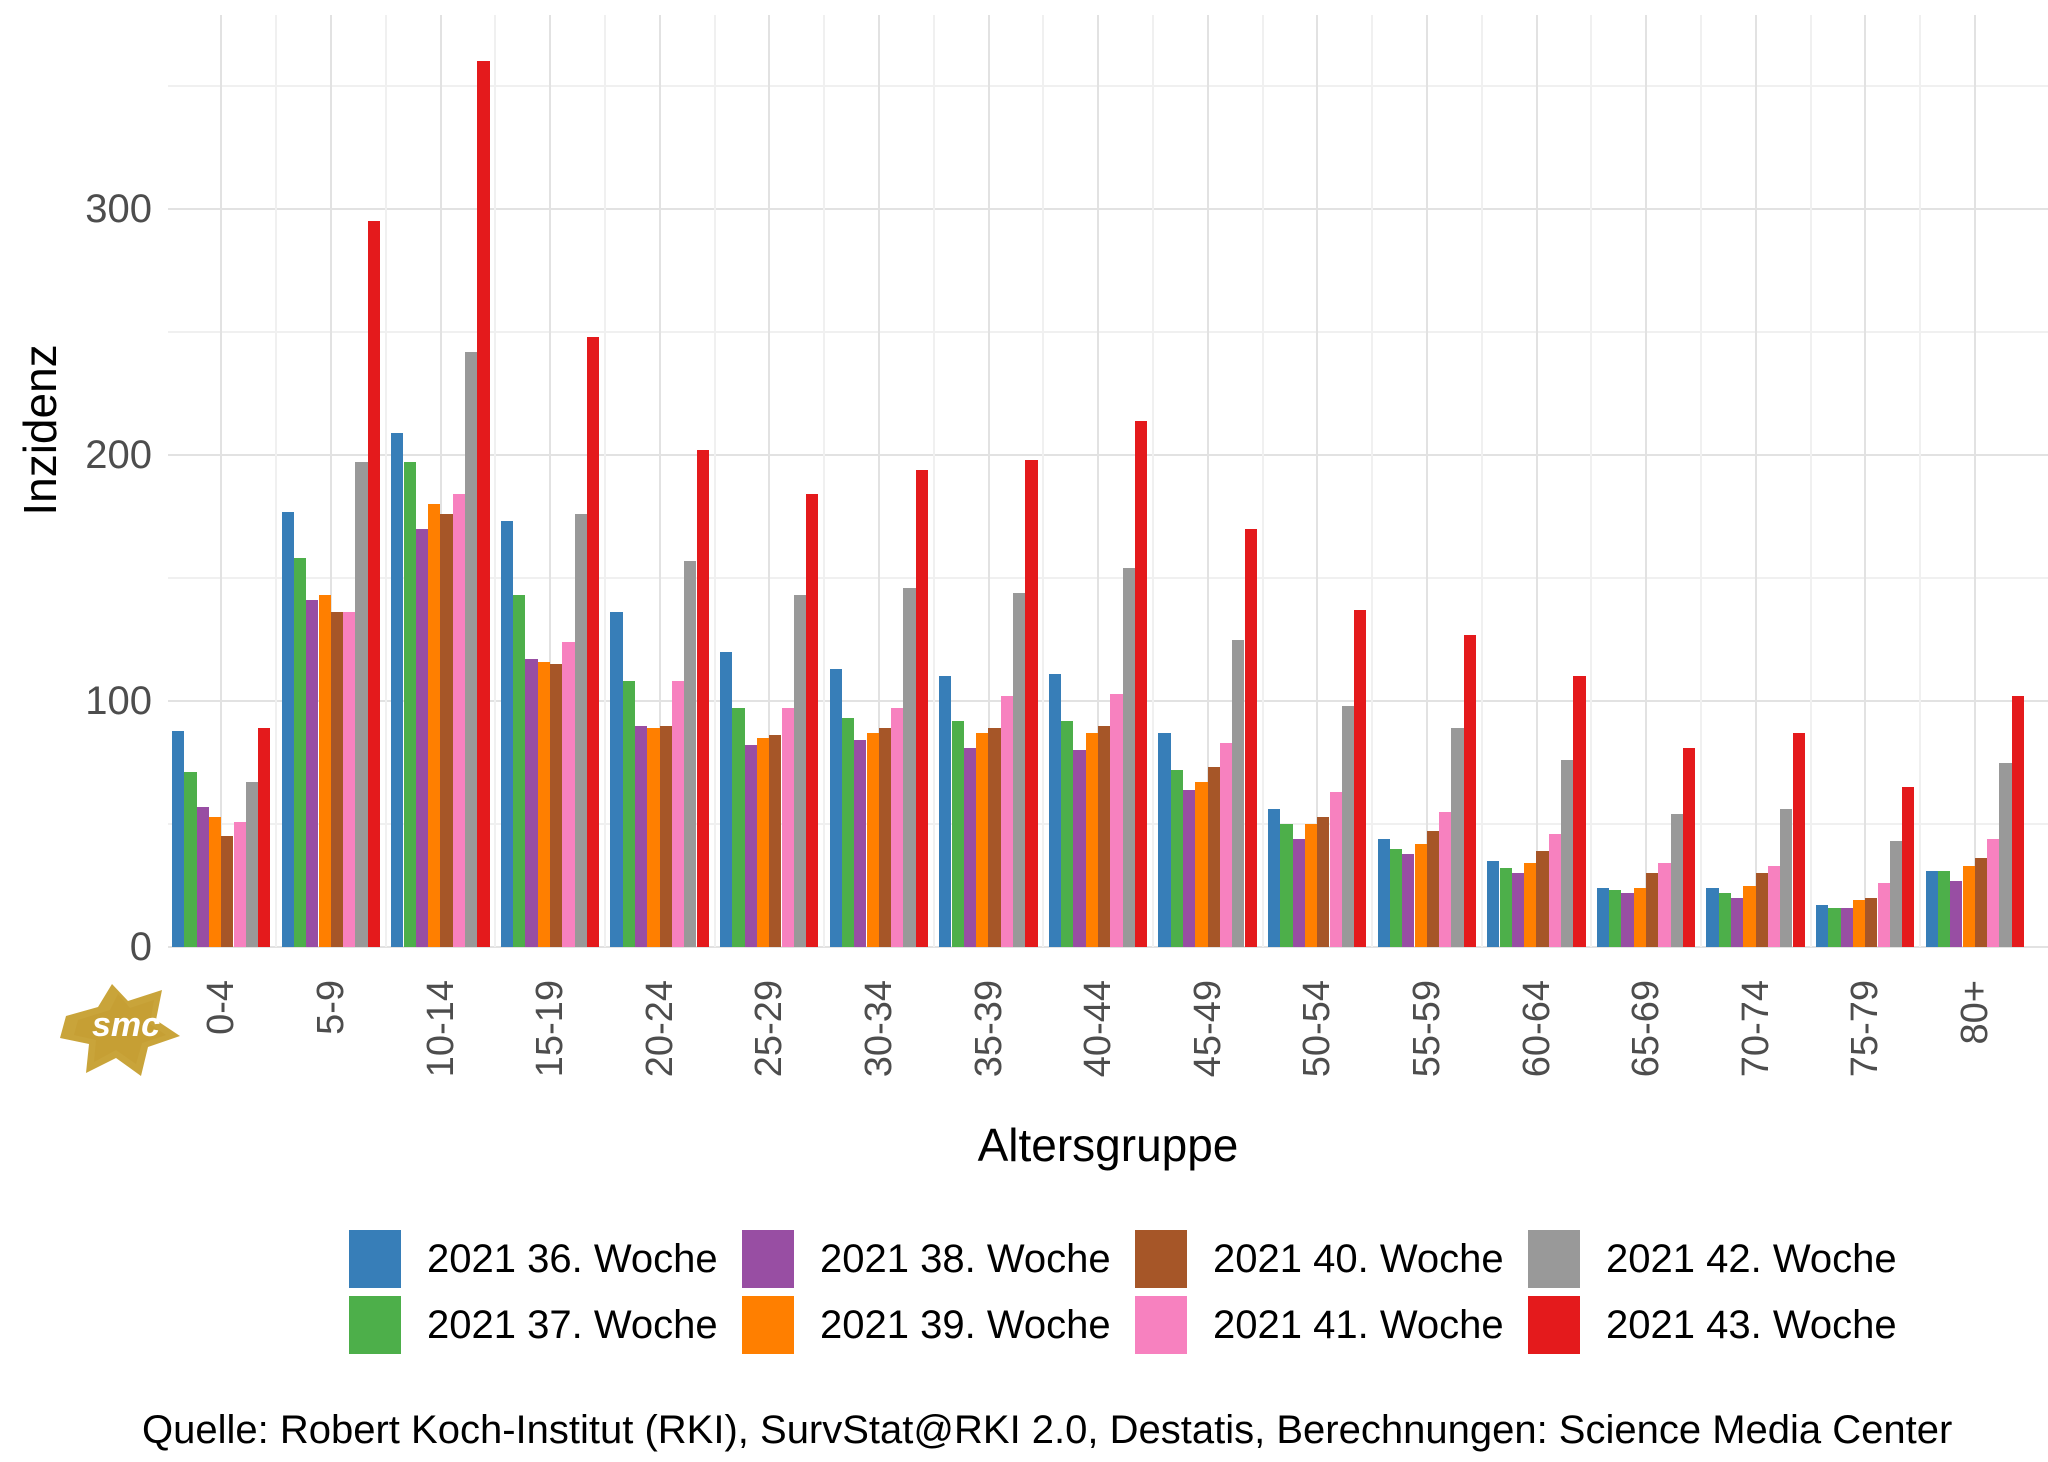 The image size is (2048, 1462). What do you see at coordinates (1737, 922) in the screenshot?
I see `bar-70-74-2021-38.-Woche` at bounding box center [1737, 922].